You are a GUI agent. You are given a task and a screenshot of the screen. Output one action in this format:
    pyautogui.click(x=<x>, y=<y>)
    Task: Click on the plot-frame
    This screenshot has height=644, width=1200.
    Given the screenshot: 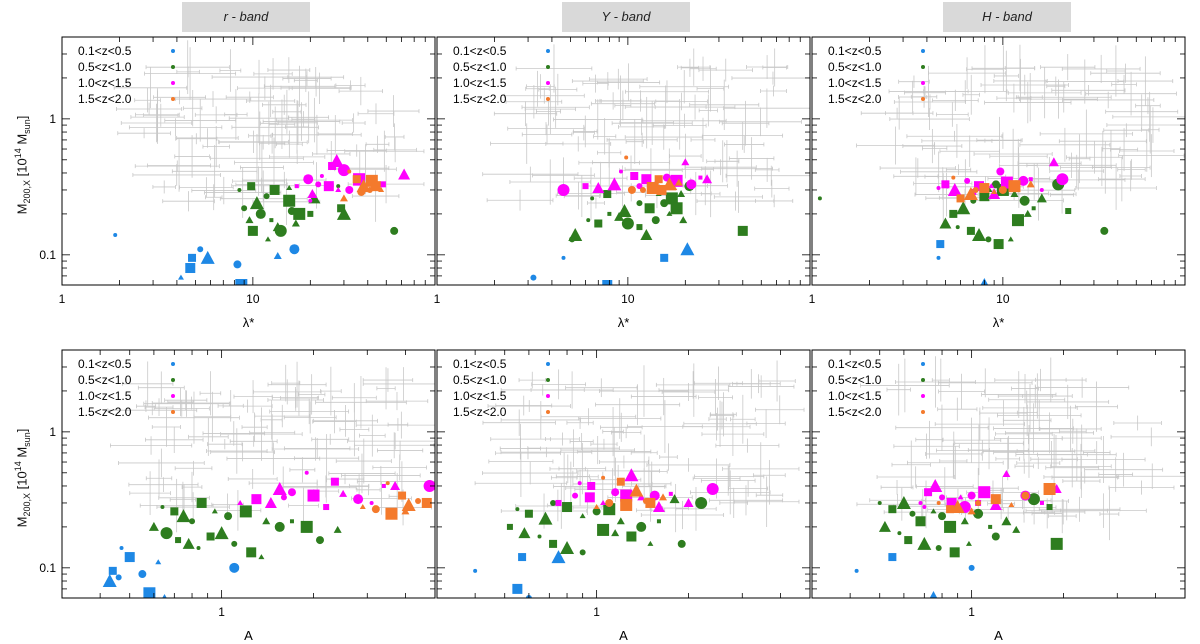 What is the action you would take?
    pyautogui.click(x=248, y=161)
    